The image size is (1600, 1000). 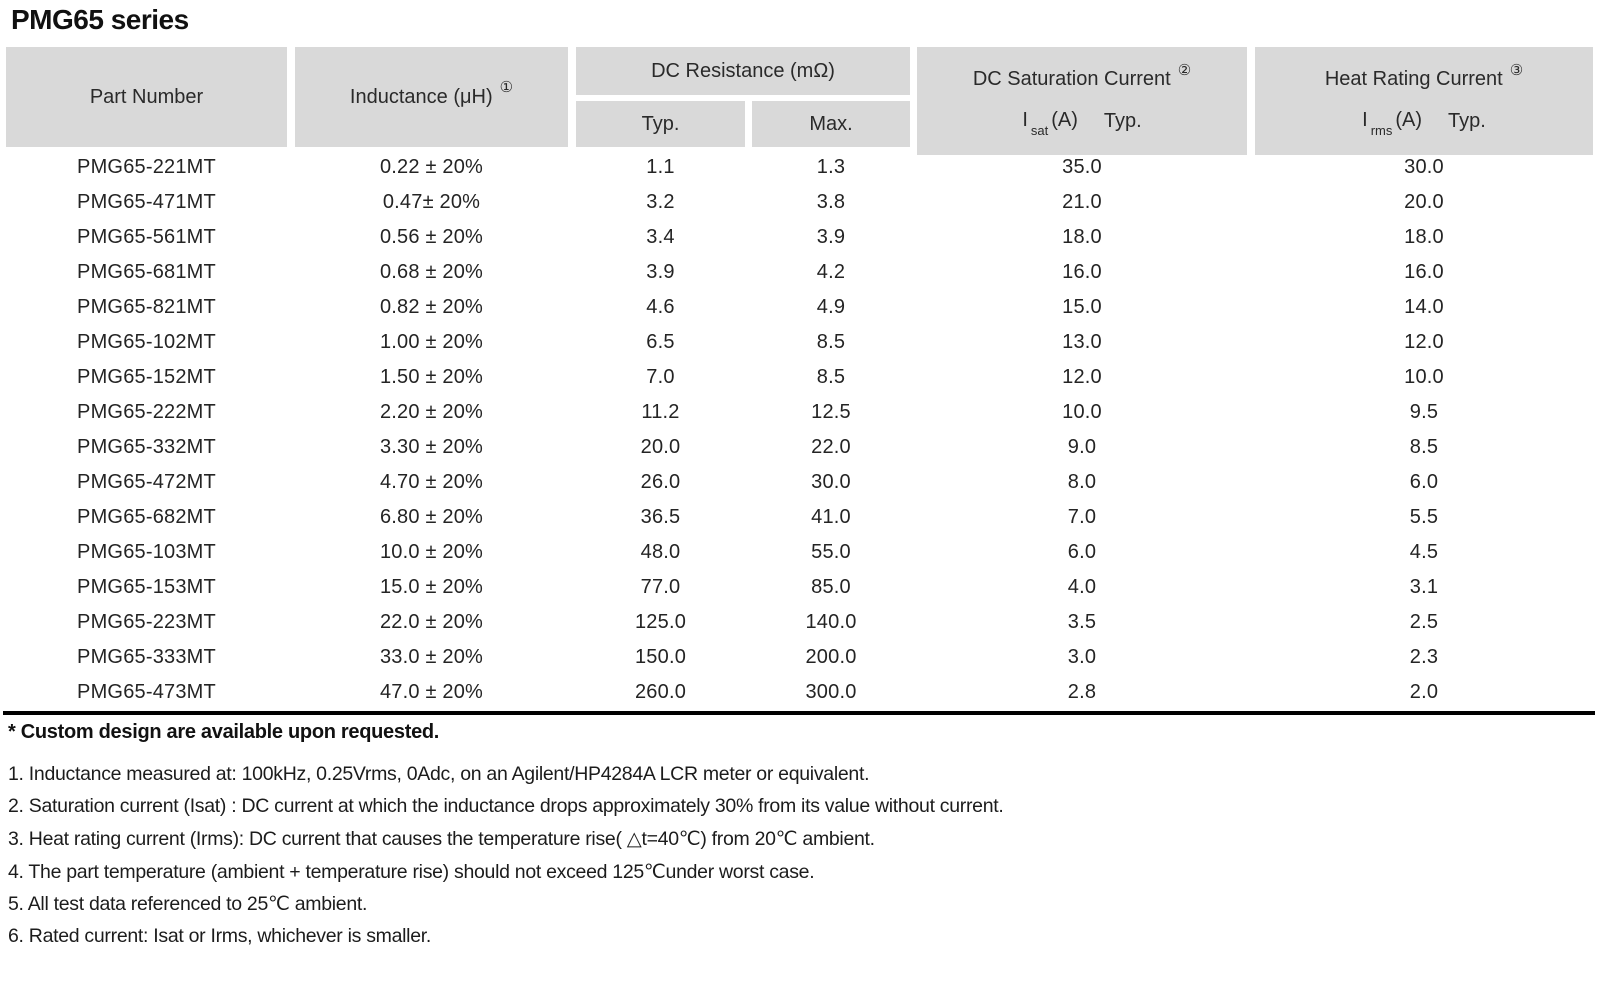 I want to click on table-cell: 200.0, so click(x=831, y=657).